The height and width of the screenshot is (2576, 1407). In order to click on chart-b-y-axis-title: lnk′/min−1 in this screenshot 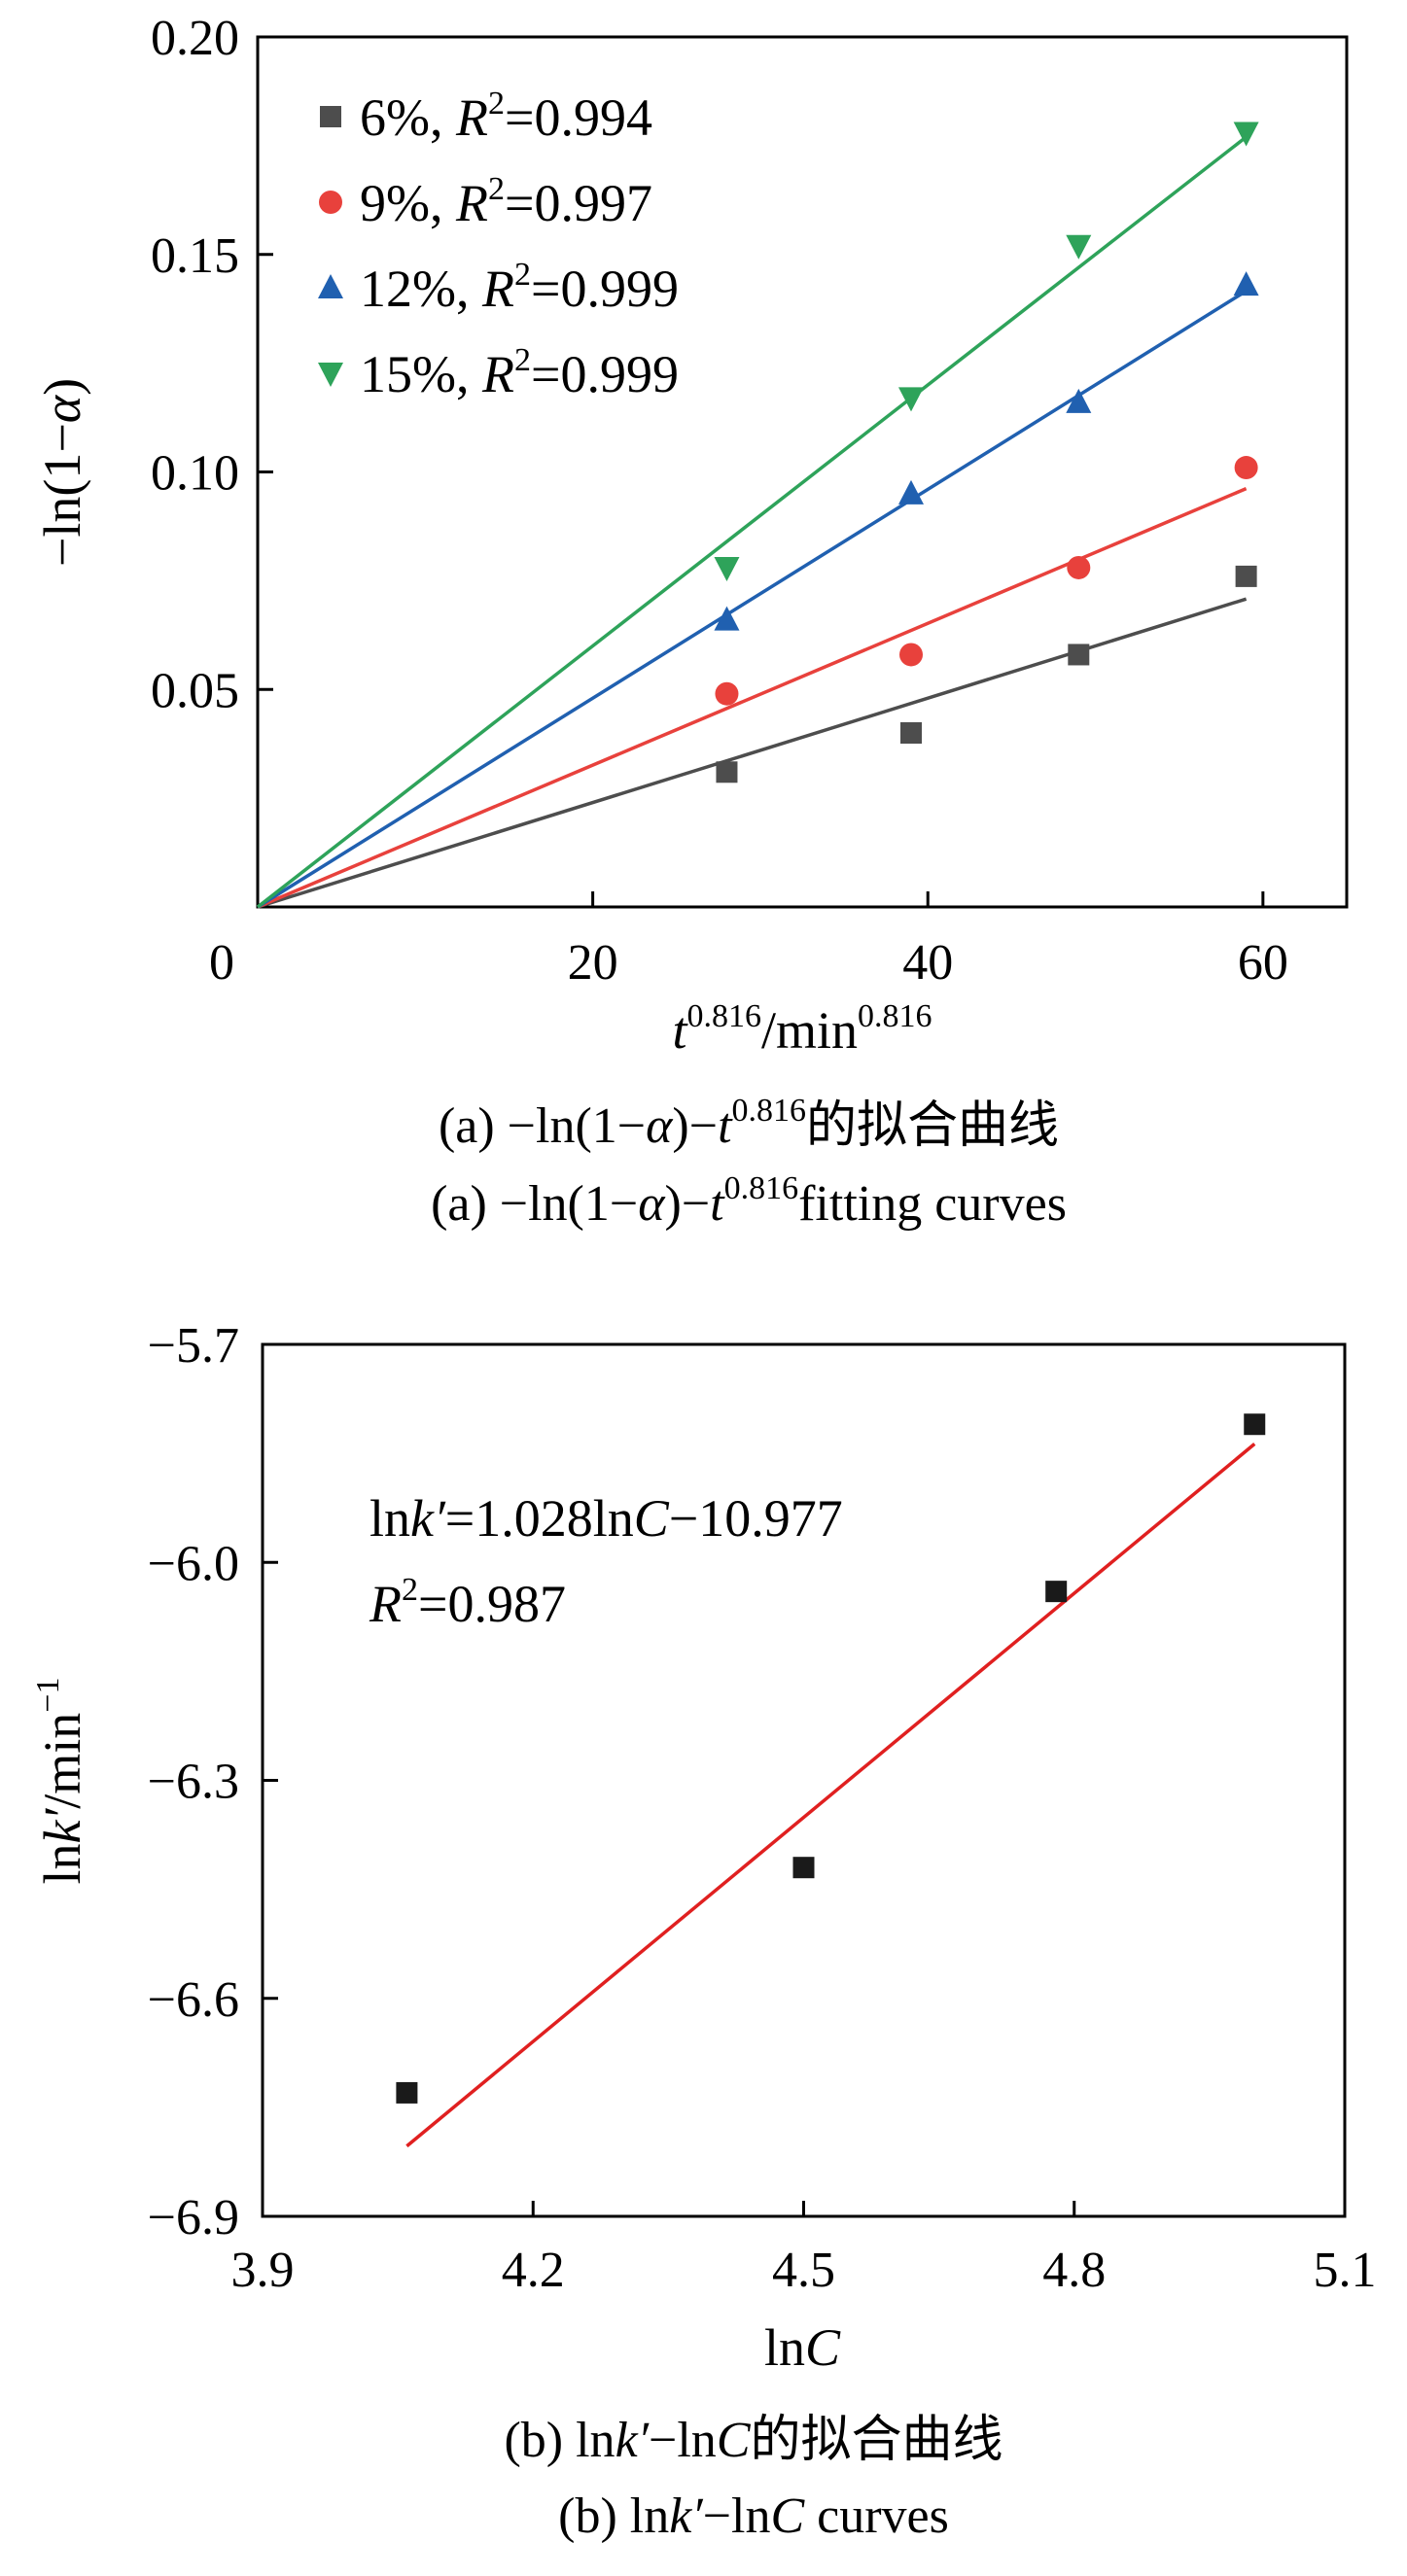, I will do `click(60, 1781)`.